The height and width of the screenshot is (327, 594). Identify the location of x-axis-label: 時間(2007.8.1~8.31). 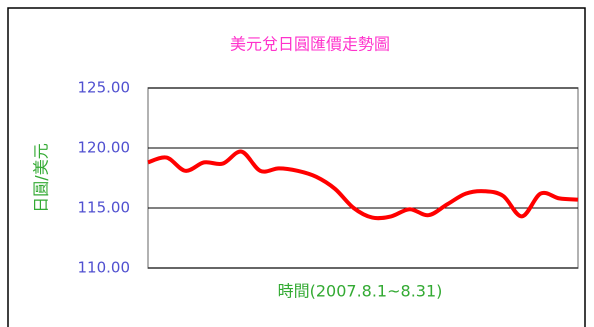
(360, 291).